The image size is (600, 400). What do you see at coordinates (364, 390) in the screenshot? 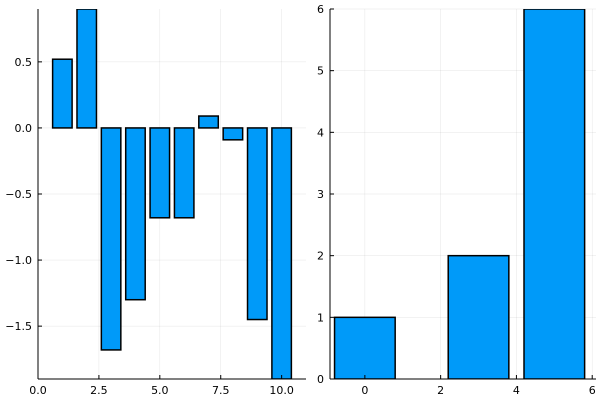
I see `right-x-tick-label: 0` at bounding box center [364, 390].